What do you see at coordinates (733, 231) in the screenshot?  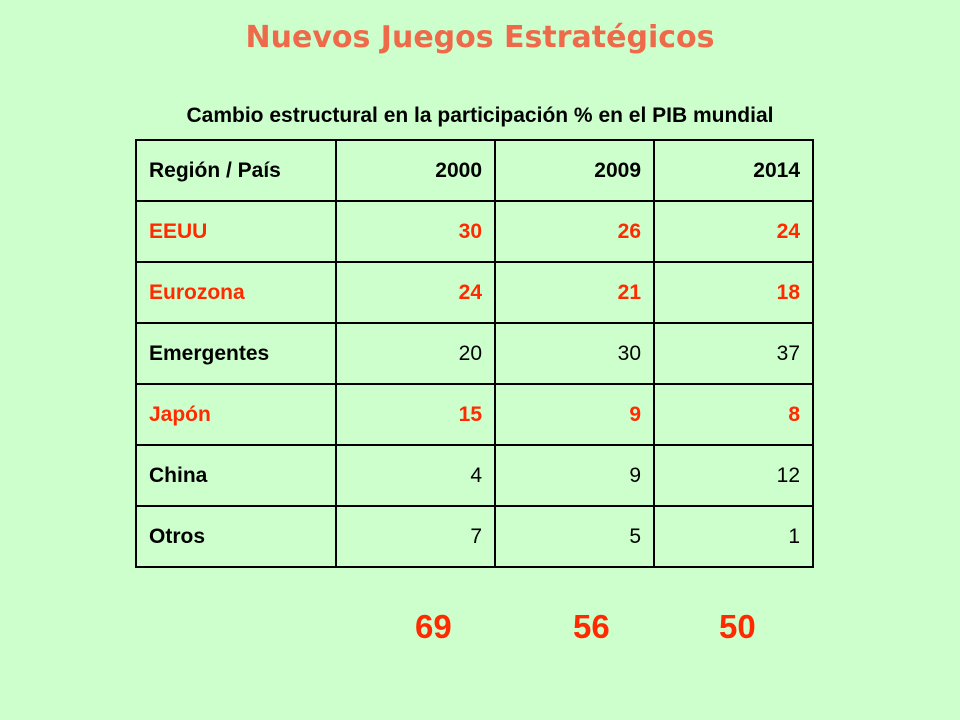 I see `cell-2014: 24` at bounding box center [733, 231].